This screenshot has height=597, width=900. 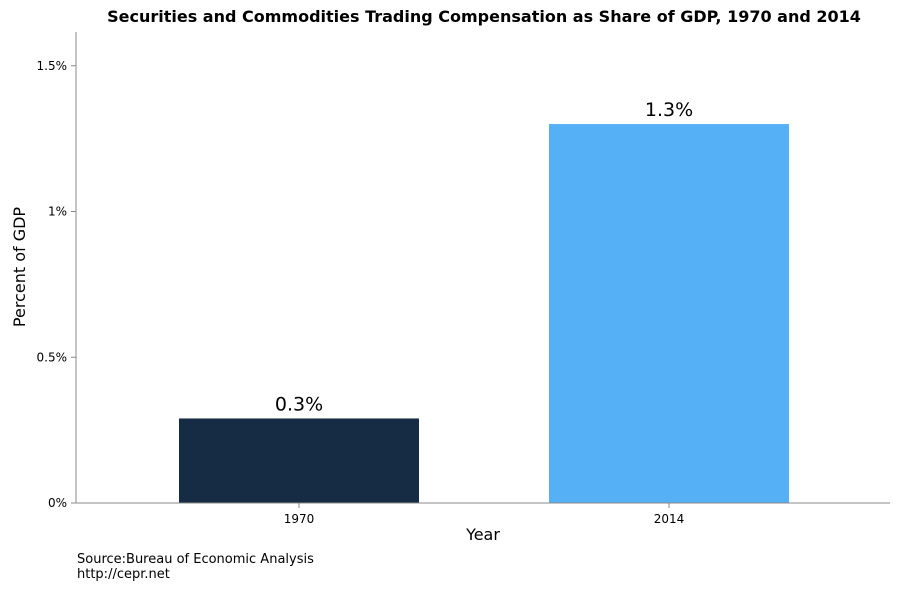 What do you see at coordinates (123, 574) in the screenshot?
I see `source-url: http://cepr.net` at bounding box center [123, 574].